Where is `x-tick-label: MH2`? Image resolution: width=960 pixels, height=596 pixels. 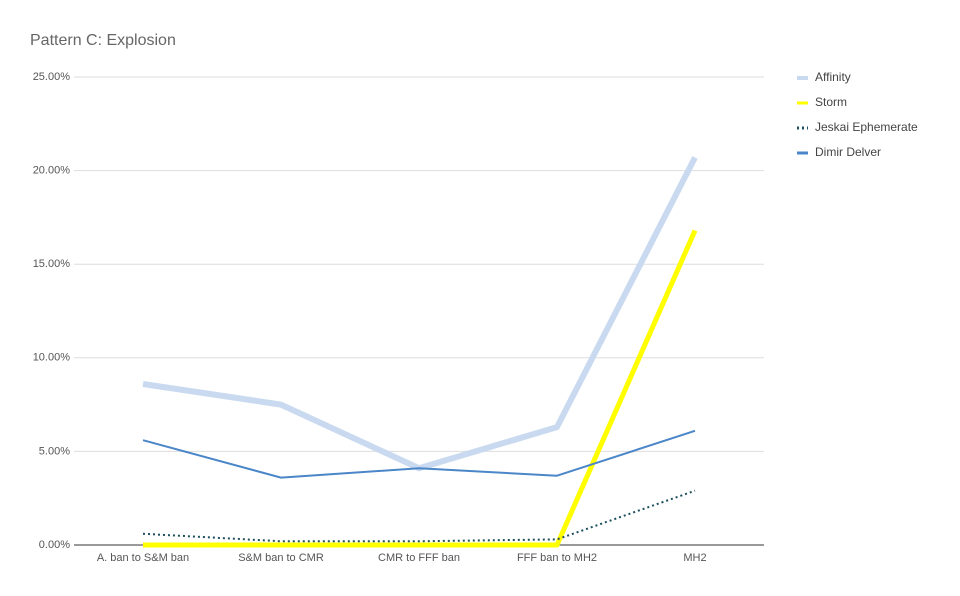
x-tick-label: MH2 is located at coordinates (694, 558).